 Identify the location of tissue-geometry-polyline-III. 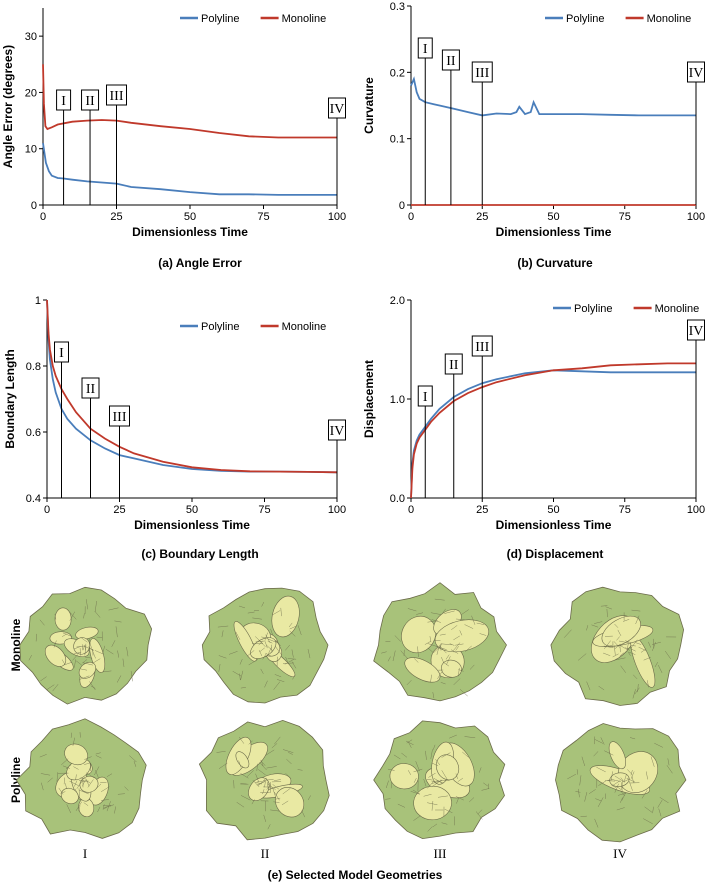
(439, 780).